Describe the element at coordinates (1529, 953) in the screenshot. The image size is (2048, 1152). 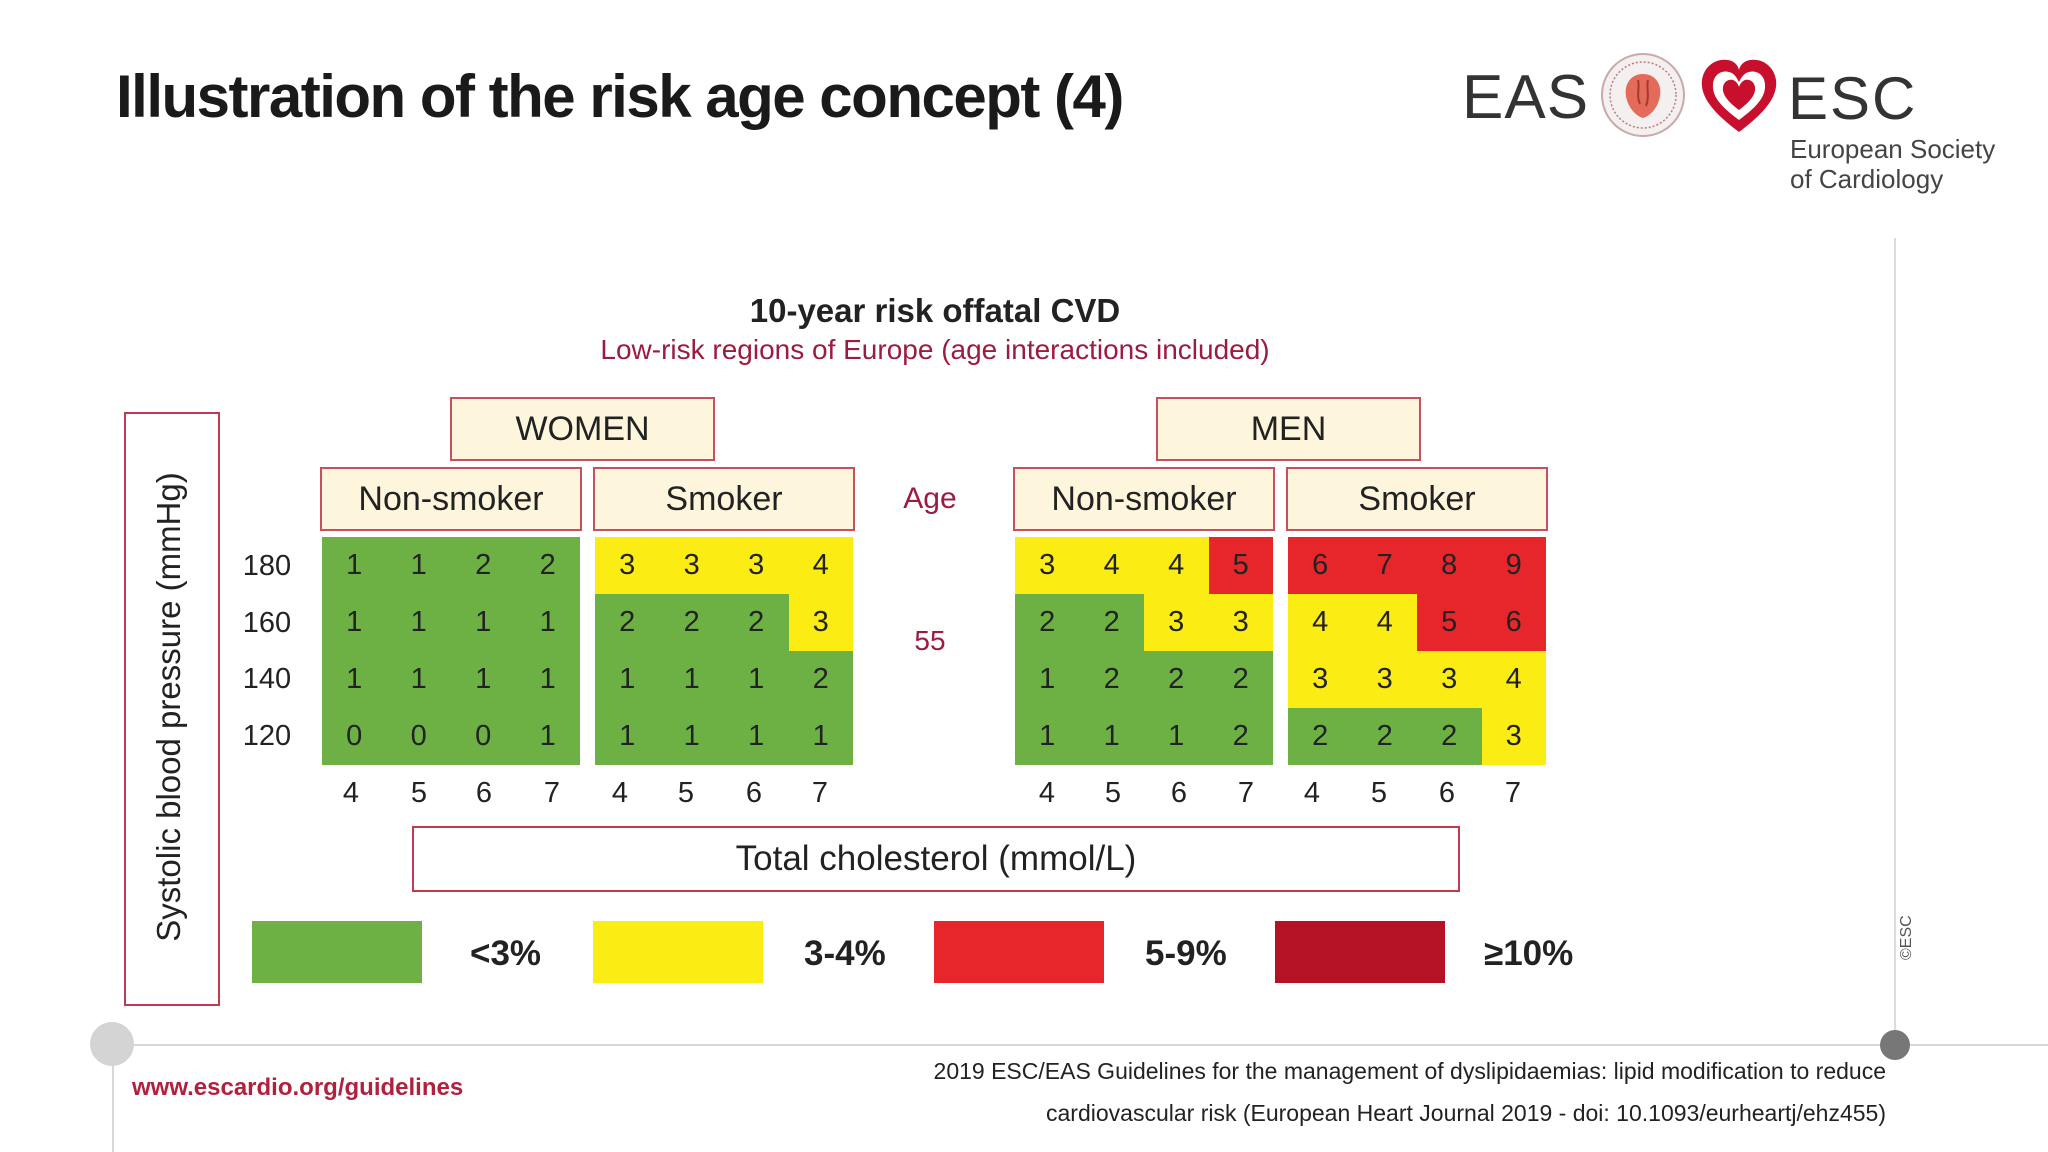
I see `legend-label: ≥10%` at that location.